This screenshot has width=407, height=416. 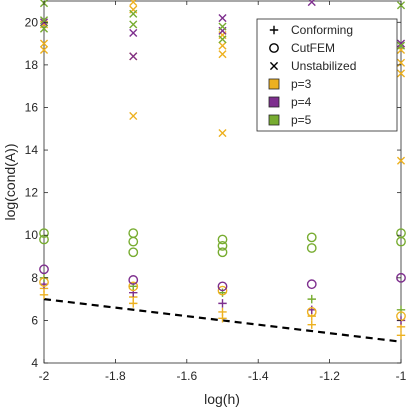 I want to click on y-tick-label: 12, so click(x=32, y=193).